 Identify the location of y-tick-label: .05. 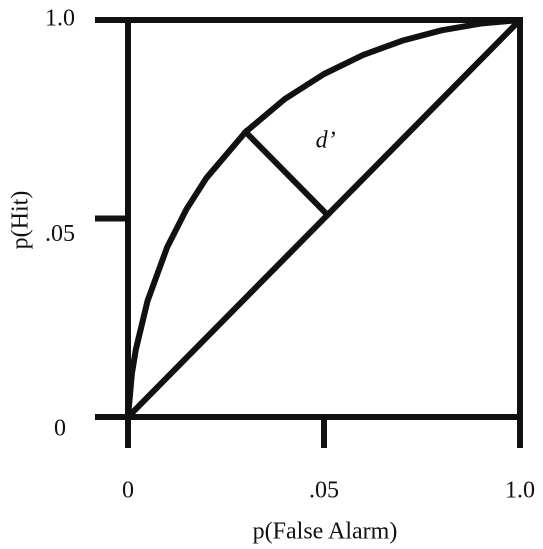
(60, 234).